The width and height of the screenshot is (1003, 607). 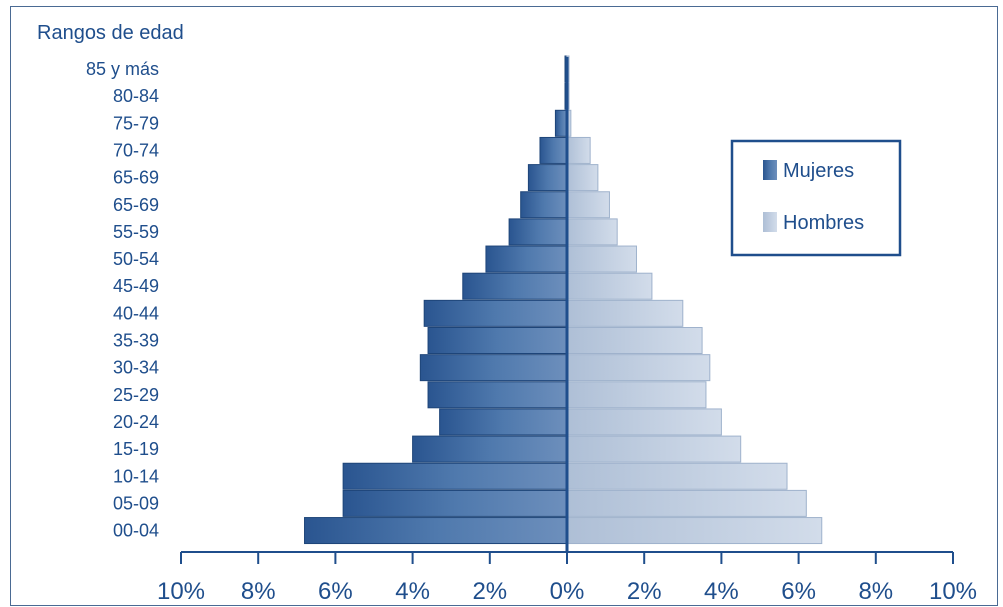 I want to click on category-label: 55-59, so click(x=136, y=232).